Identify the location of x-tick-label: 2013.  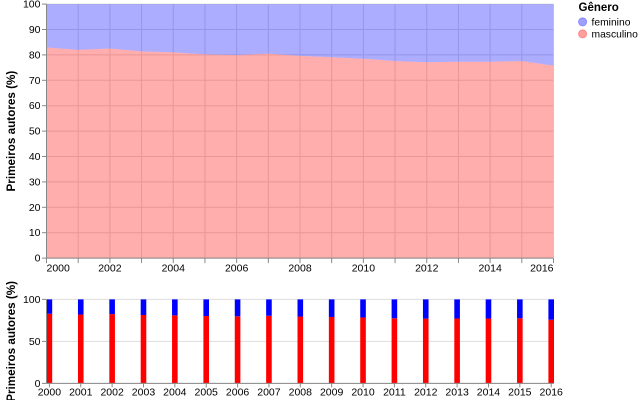
(457, 392).